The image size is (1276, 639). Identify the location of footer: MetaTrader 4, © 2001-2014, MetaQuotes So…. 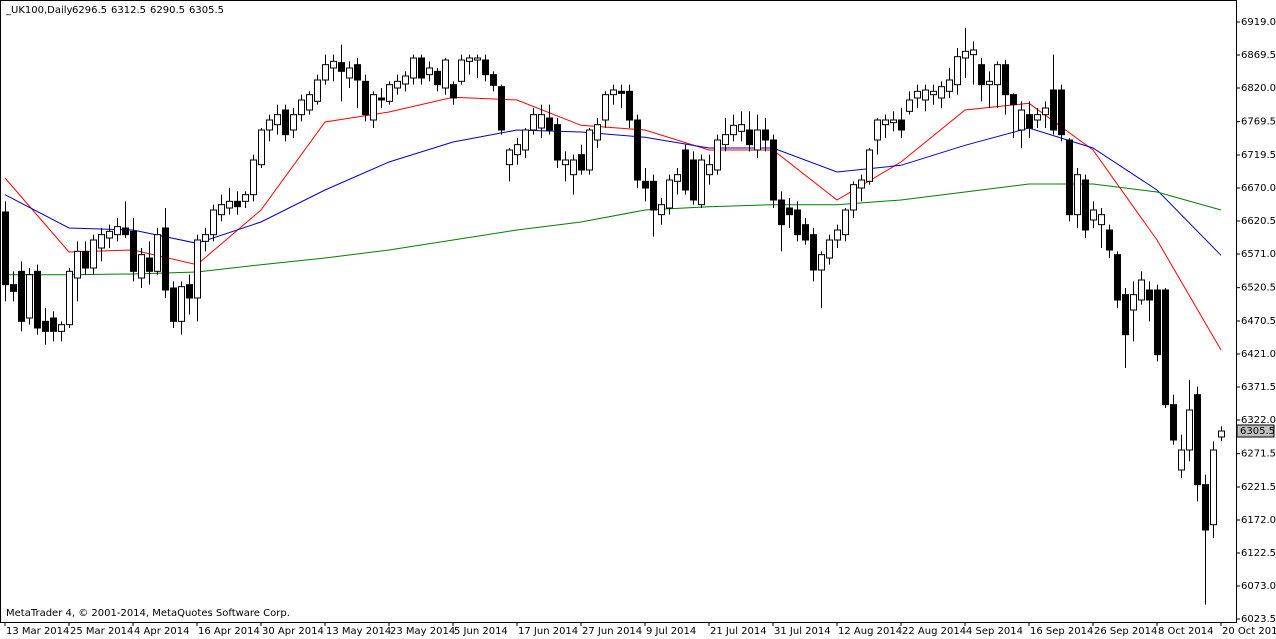
(148, 613).